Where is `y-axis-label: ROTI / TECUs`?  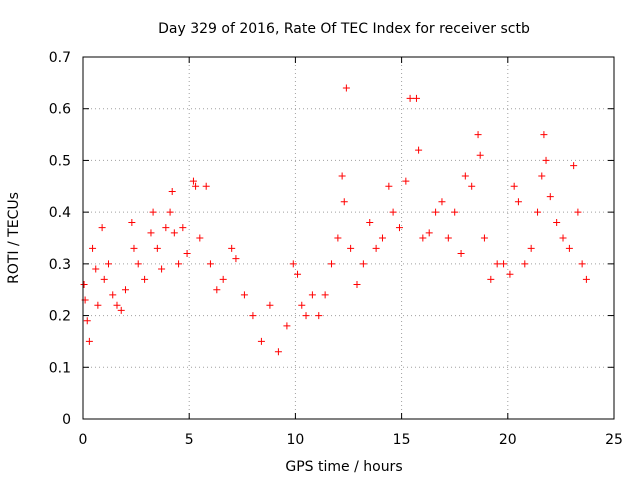
y-axis-label: ROTI / TECUs is located at coordinates (14, 238).